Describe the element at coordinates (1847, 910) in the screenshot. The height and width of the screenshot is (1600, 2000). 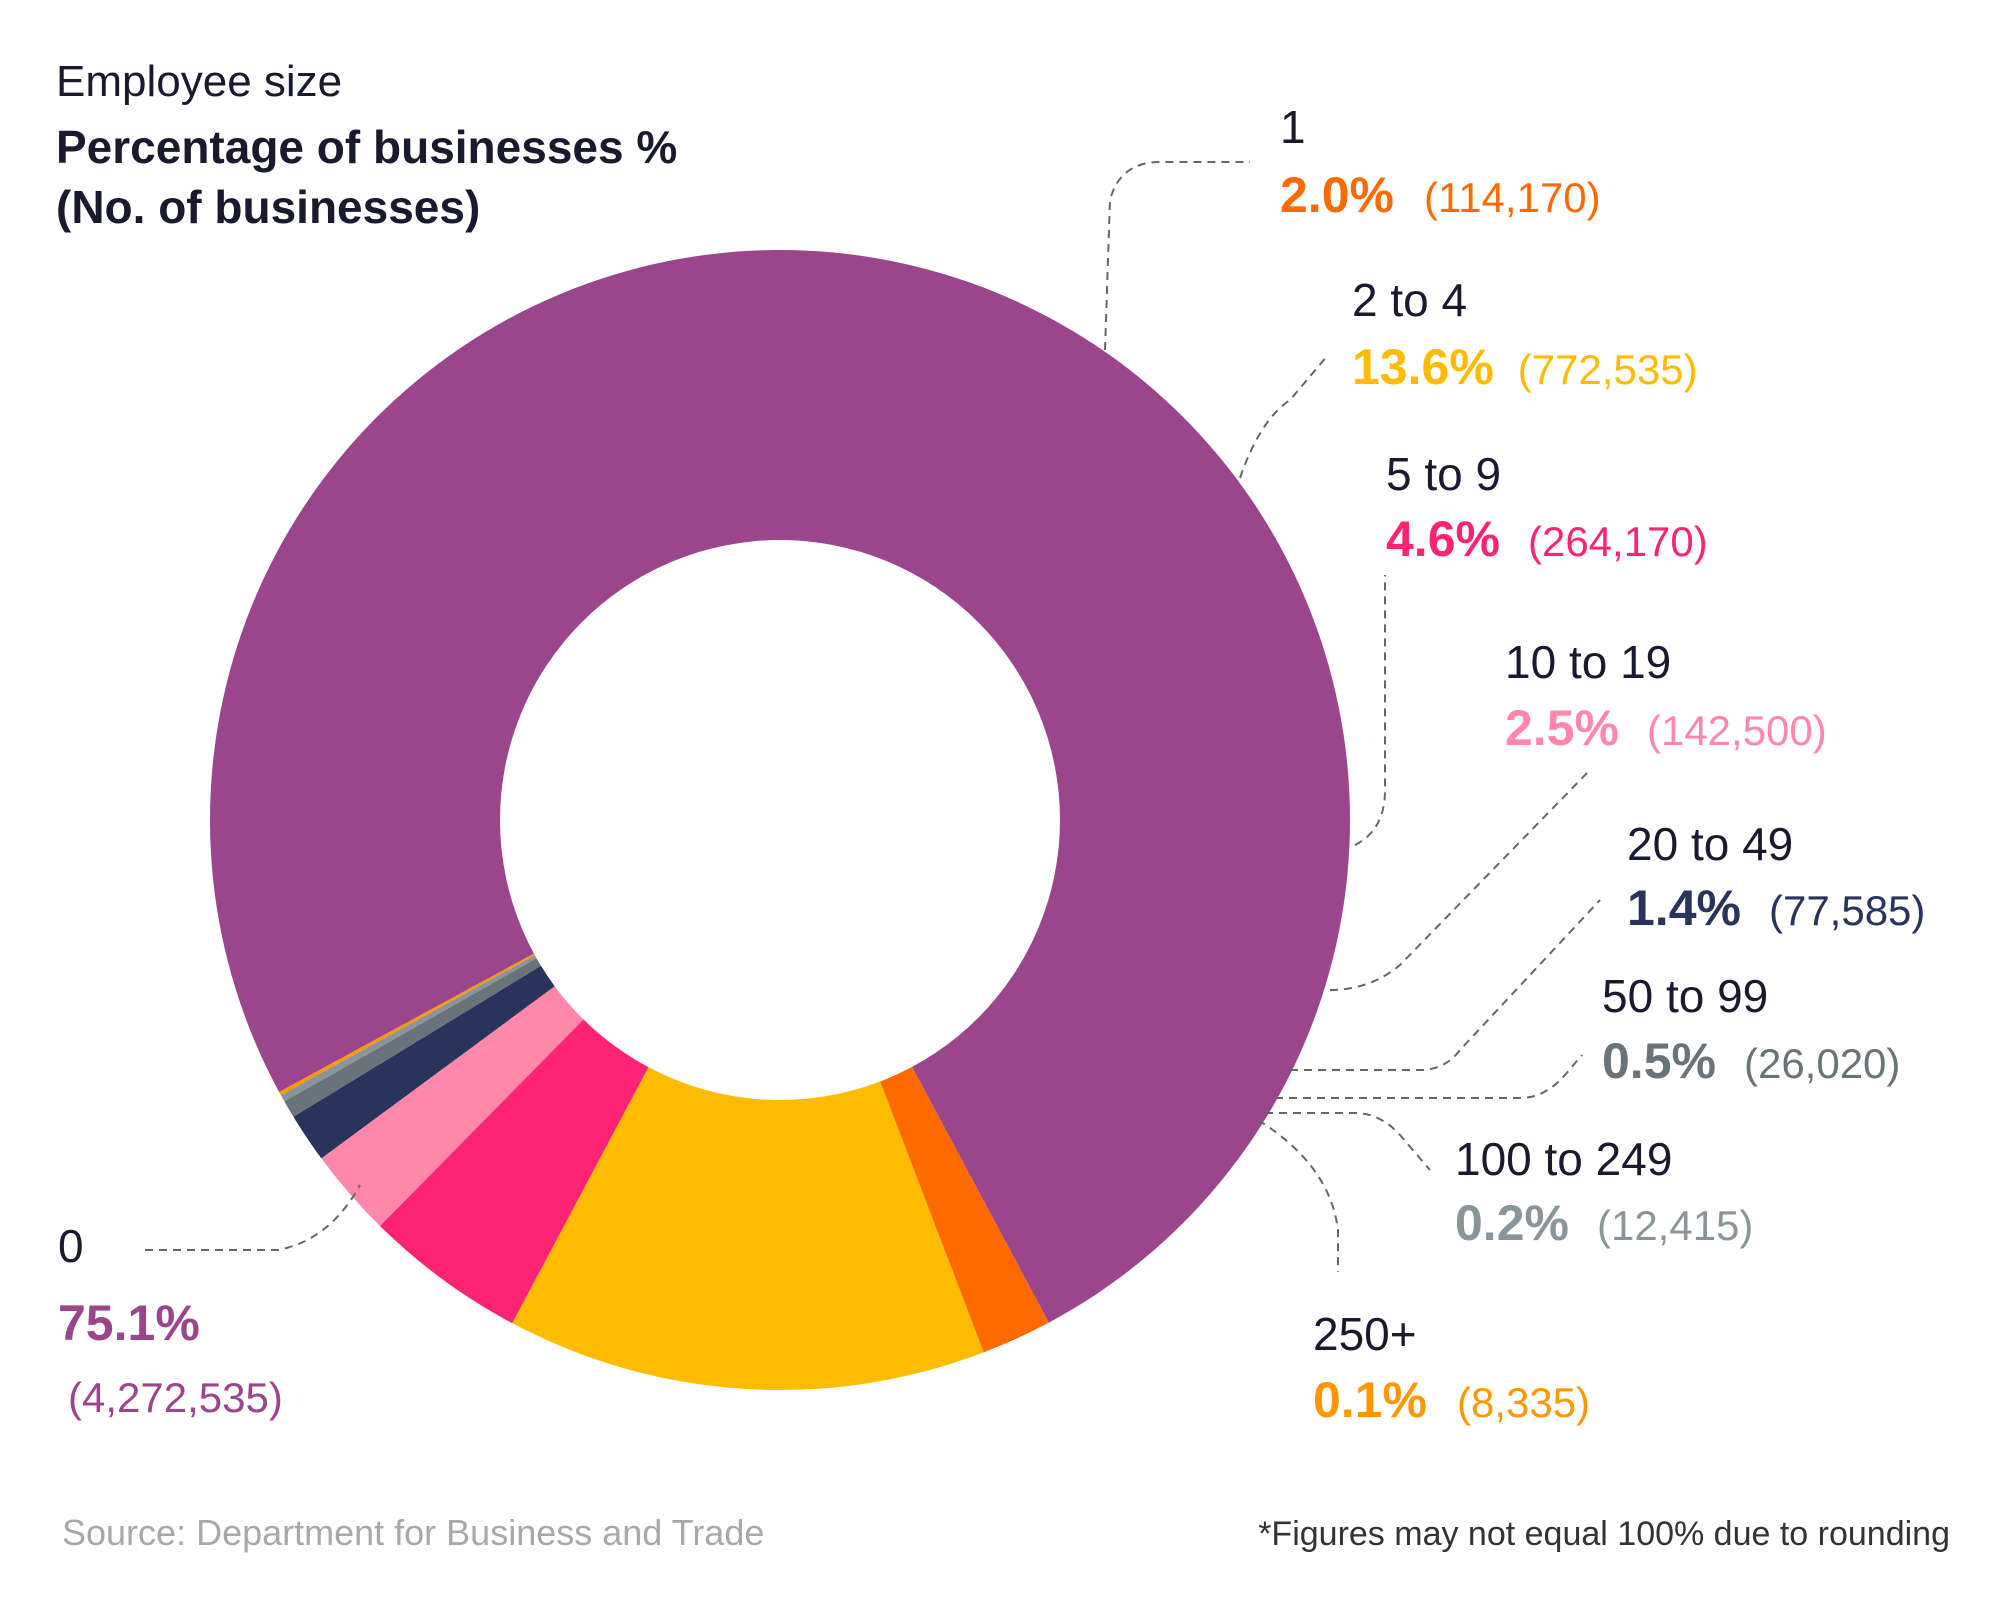
I see `label-count-20-to-49: (77,585)` at that location.